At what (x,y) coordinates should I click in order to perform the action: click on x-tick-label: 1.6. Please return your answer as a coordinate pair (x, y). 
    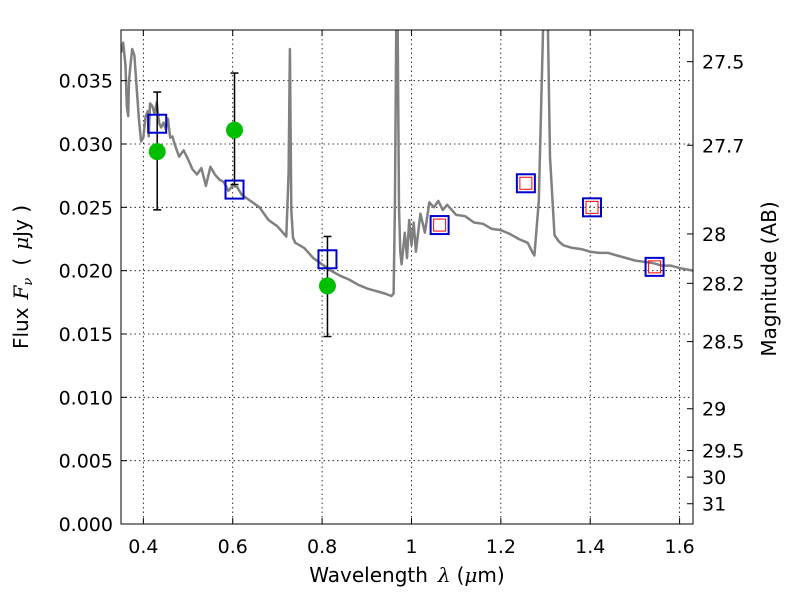
    Looking at the image, I should click on (679, 547).